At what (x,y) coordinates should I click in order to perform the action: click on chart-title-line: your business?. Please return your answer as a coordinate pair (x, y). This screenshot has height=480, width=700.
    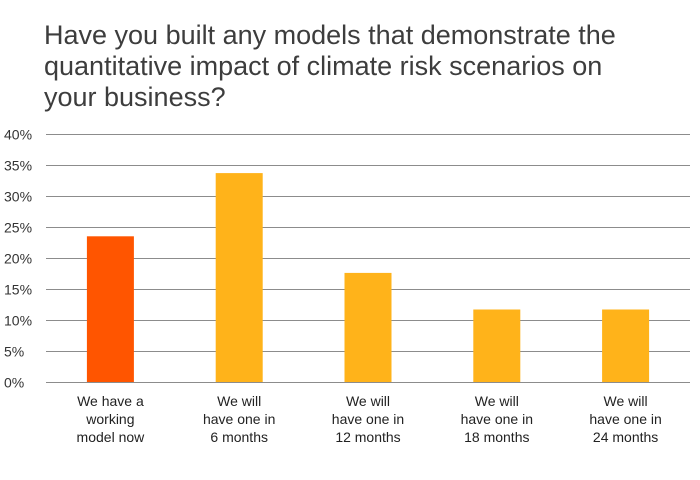
    Looking at the image, I should click on (135, 97).